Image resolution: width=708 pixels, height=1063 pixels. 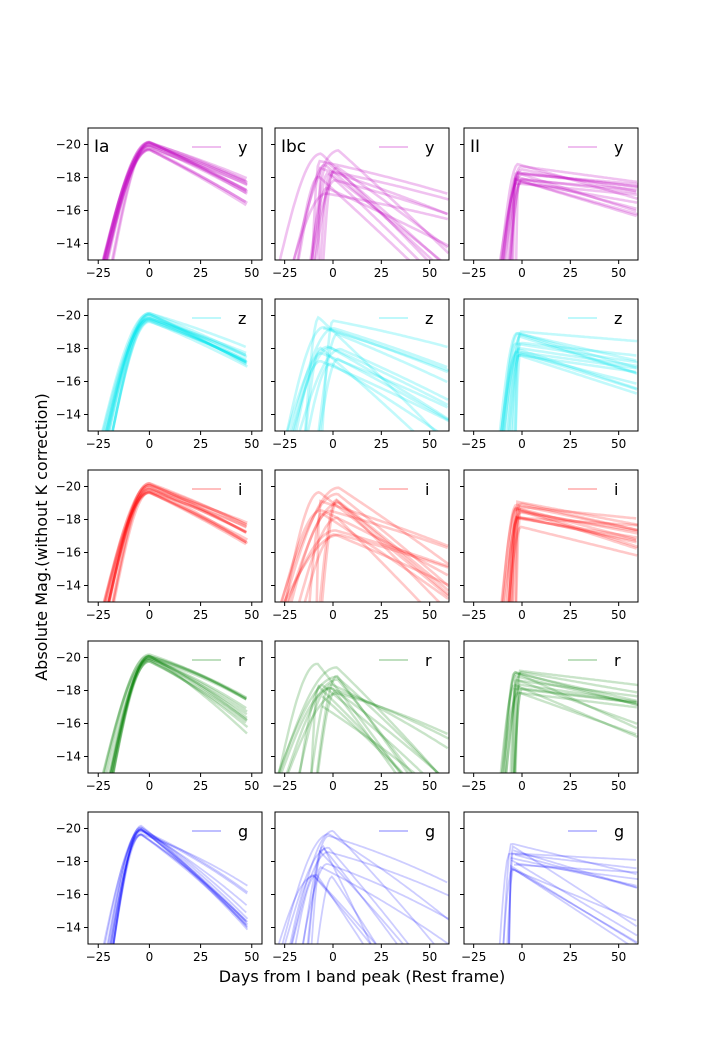 I want to click on legend-label: i, so click(x=616, y=489).